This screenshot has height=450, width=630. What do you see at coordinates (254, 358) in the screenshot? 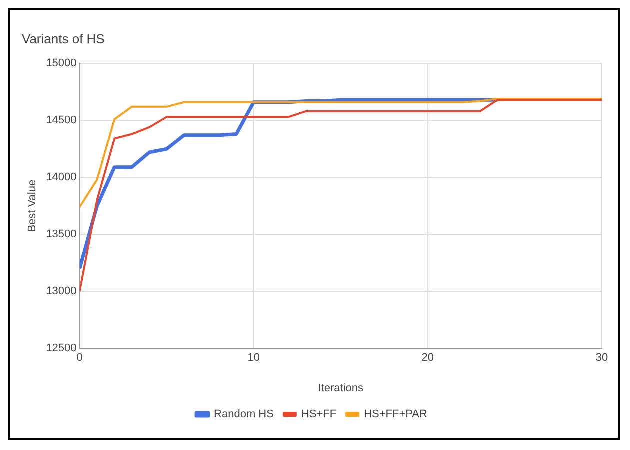
I see `x-tick-label: 10` at bounding box center [254, 358].